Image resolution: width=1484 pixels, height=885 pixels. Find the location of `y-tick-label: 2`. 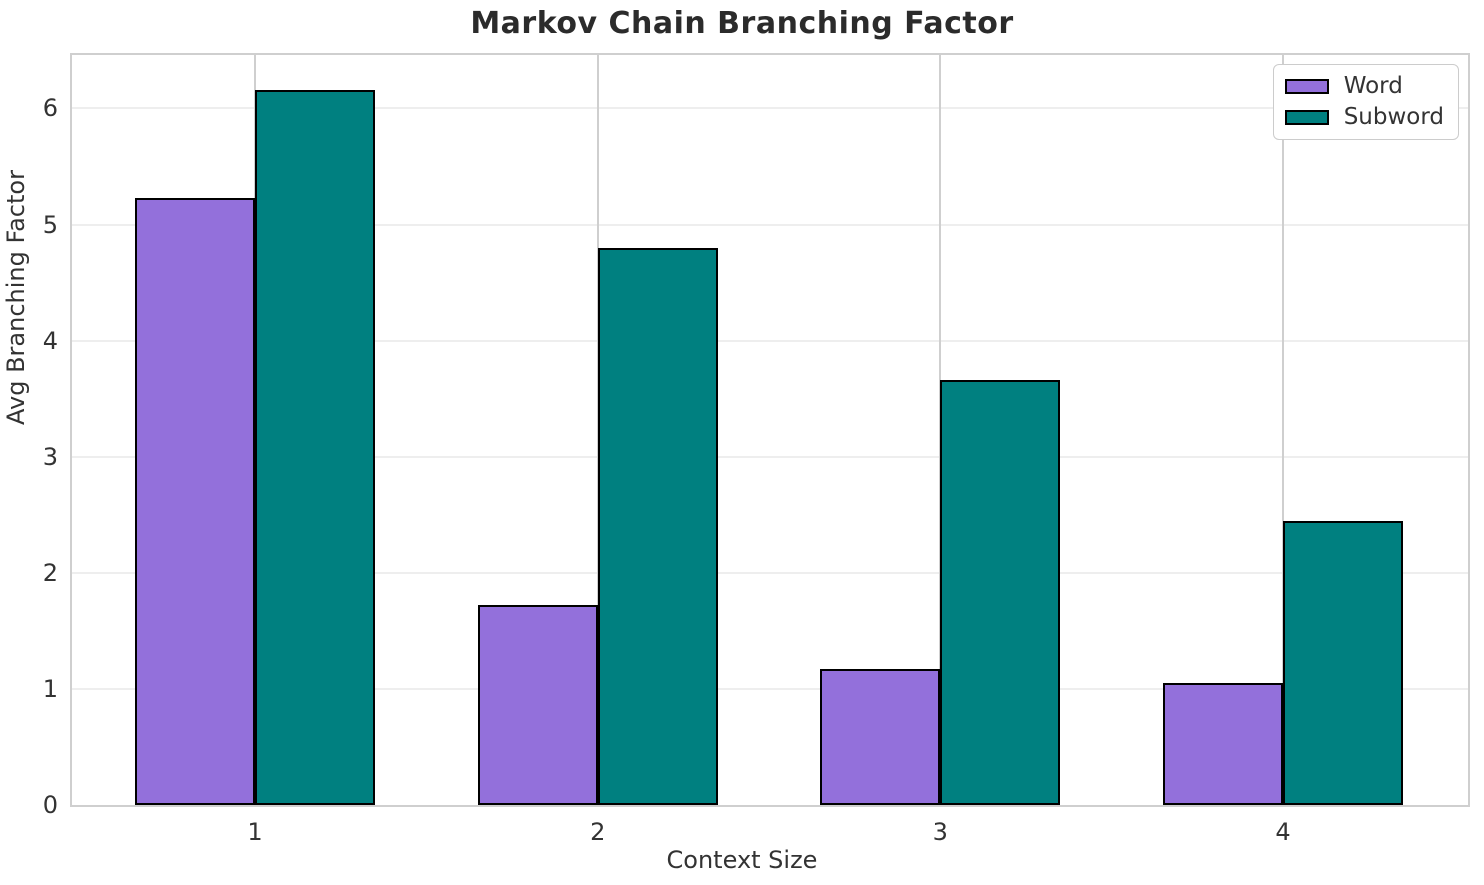

y-tick-label: 2 is located at coordinates (50, 572).